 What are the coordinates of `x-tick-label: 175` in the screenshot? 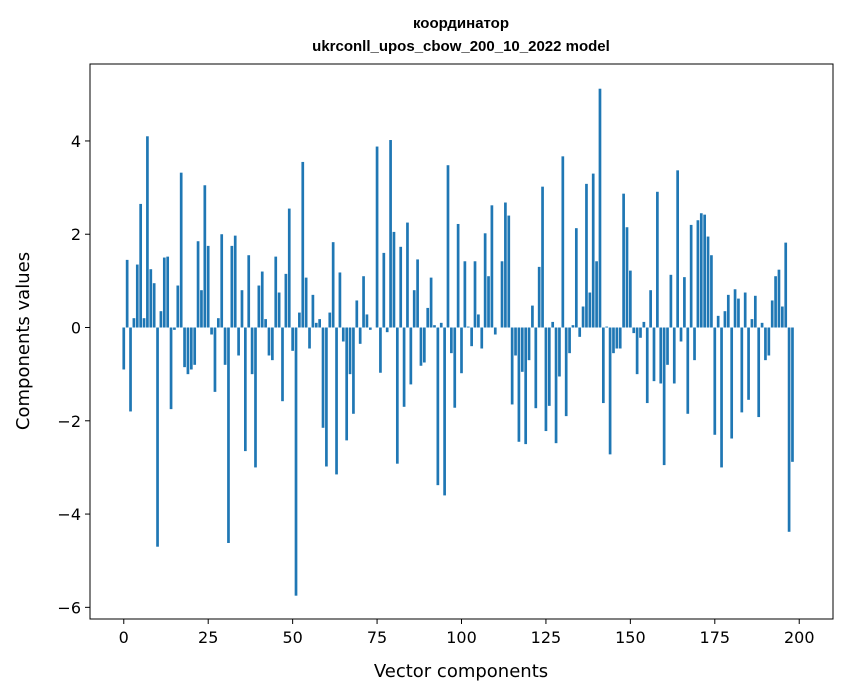 It's located at (715, 637).